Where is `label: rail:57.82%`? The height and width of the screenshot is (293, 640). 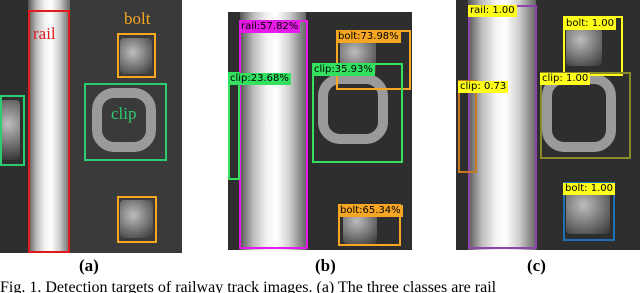 label: rail:57.82% is located at coordinates (270, 27).